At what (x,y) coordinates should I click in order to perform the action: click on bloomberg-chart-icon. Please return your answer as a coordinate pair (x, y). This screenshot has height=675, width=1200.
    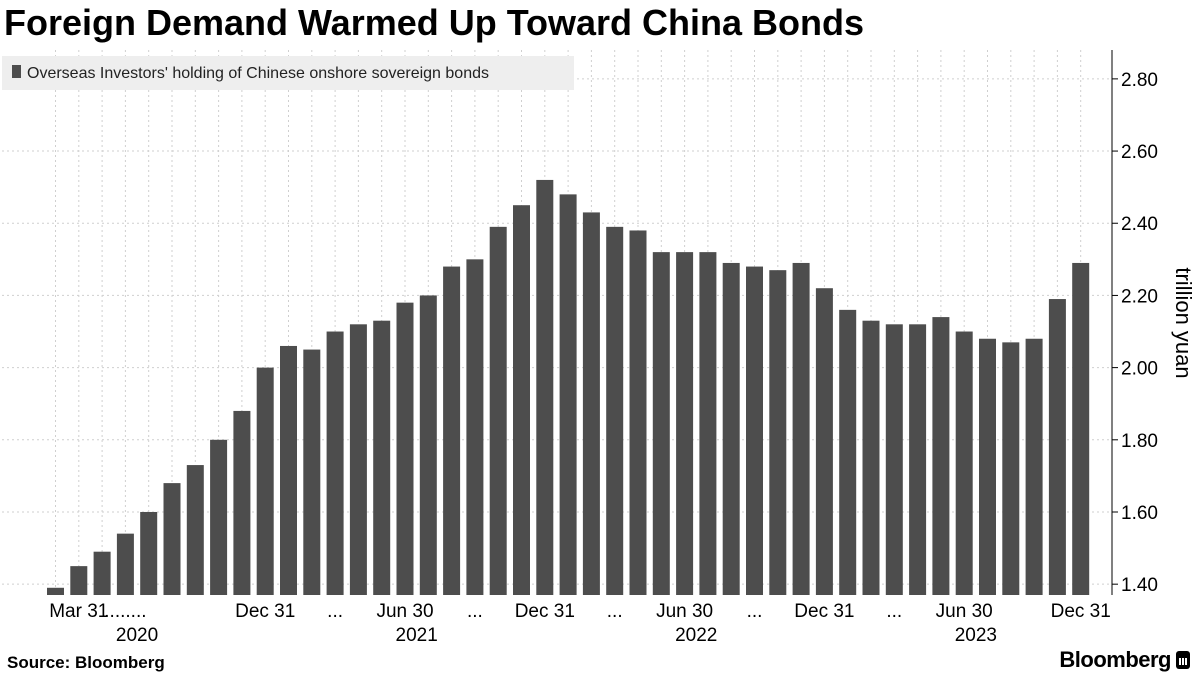
    Looking at the image, I should click on (1183, 660).